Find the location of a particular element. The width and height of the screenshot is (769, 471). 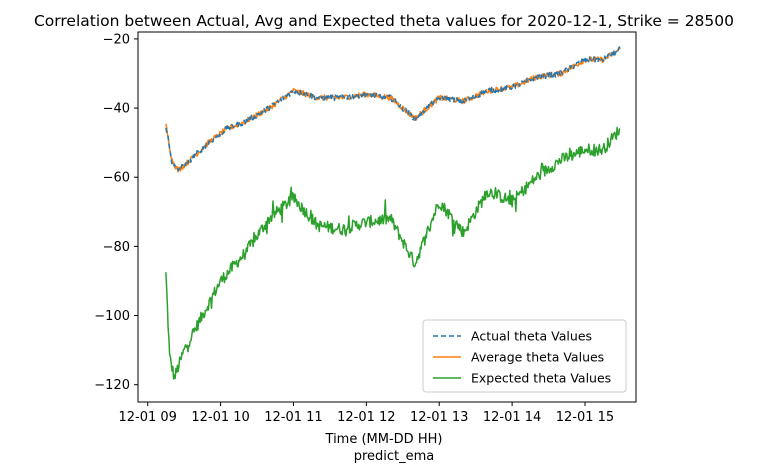

x-tick-label: 12-01 10 is located at coordinates (220, 417).